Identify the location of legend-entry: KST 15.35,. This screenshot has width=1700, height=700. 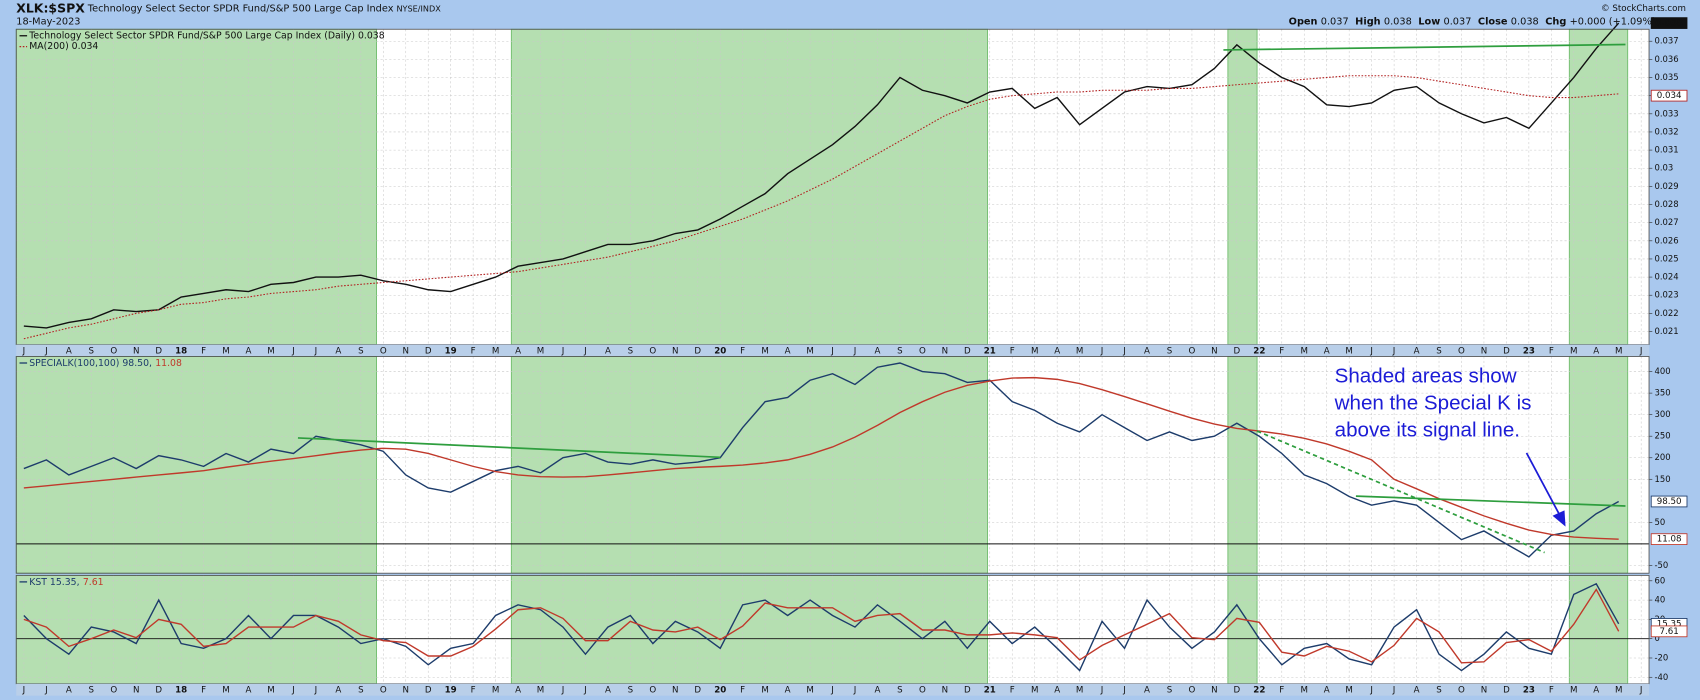
(54, 581).